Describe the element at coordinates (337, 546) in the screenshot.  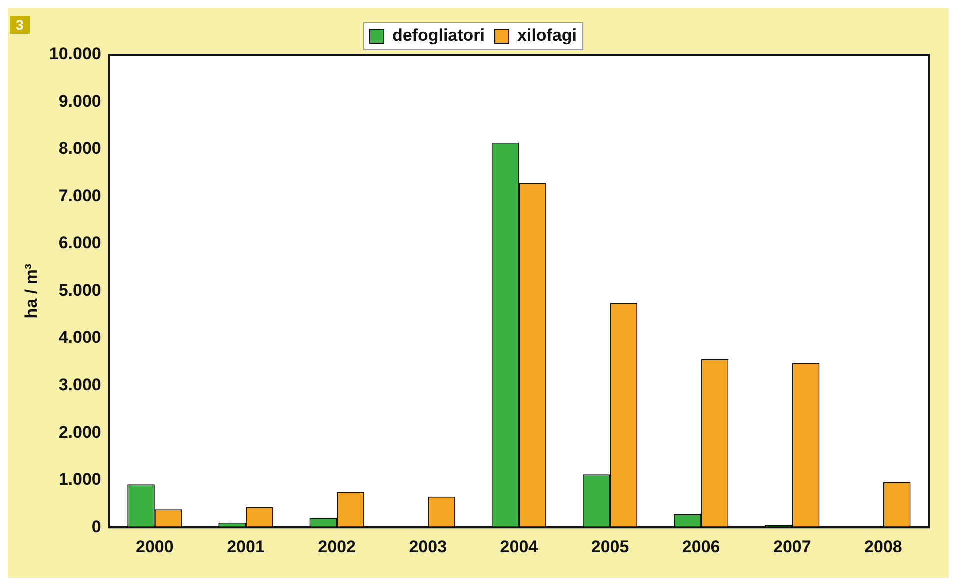
I see `x-tick-label: 2002` at that location.